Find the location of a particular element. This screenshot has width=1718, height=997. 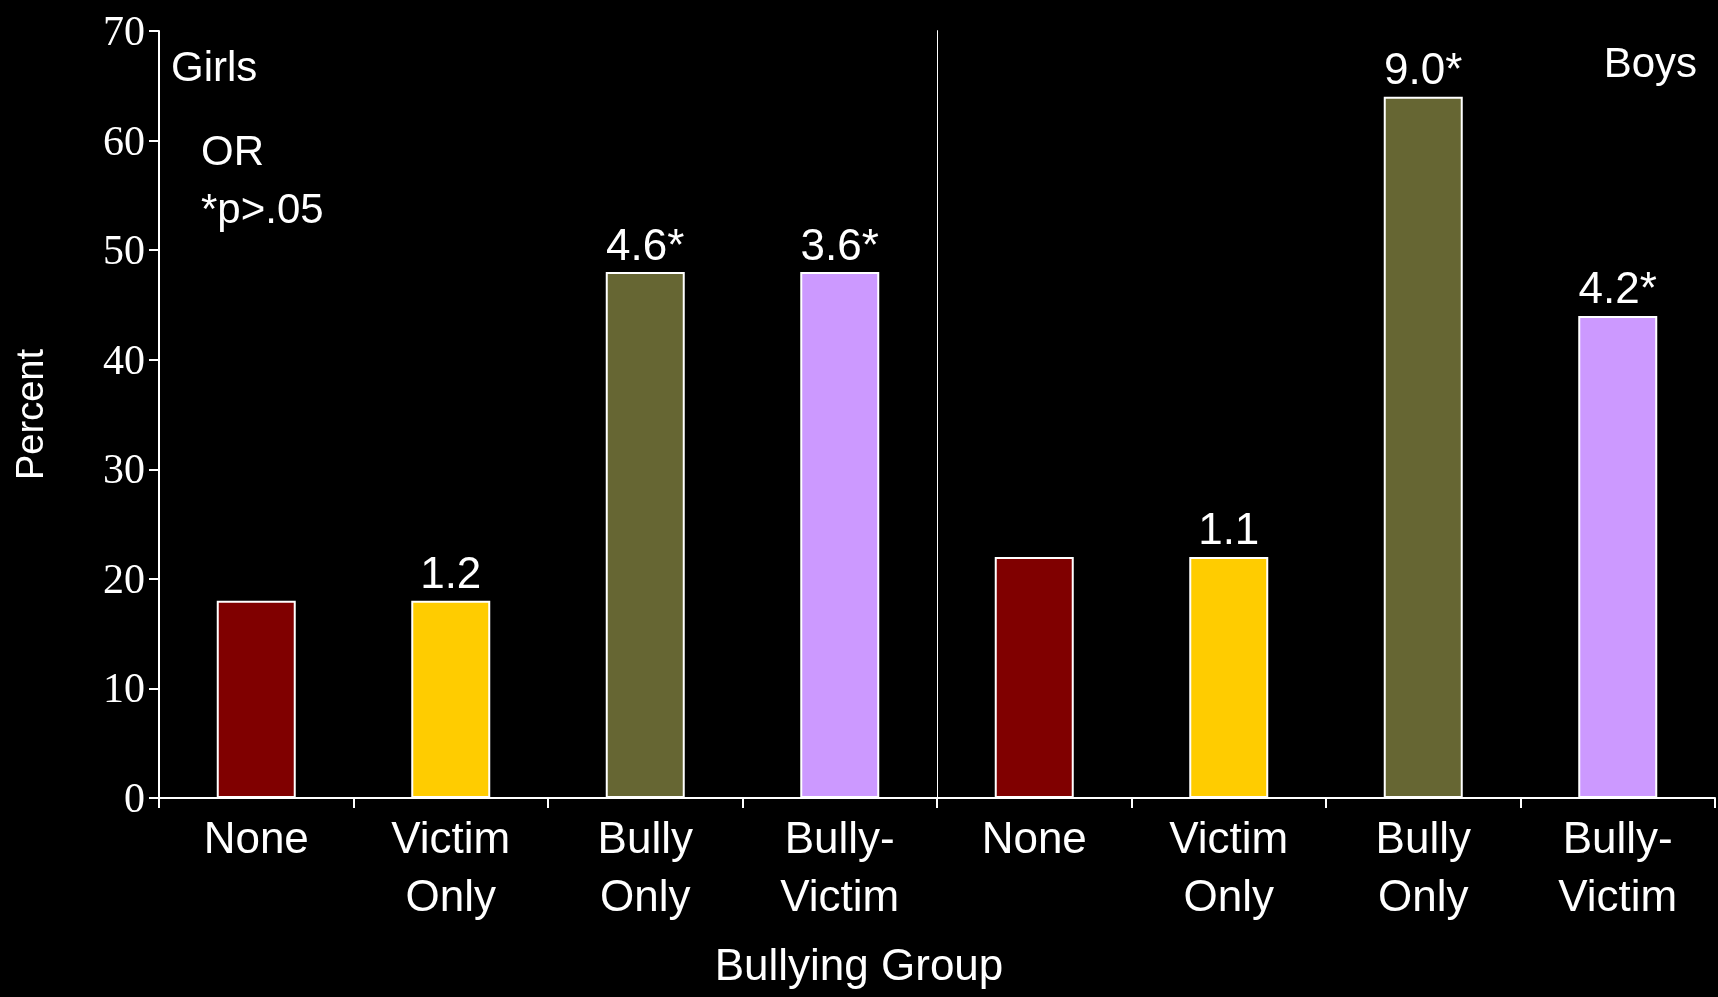

annotation: 4.2* is located at coordinates (1617, 288).